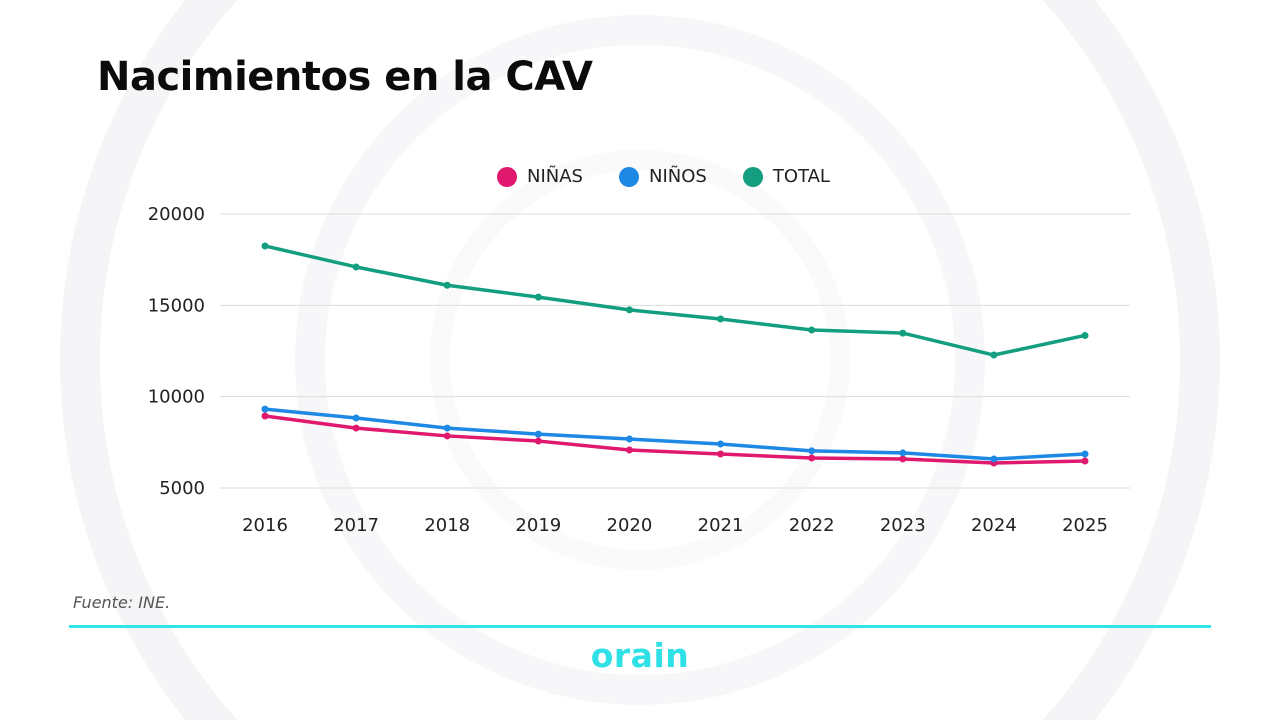 The height and width of the screenshot is (720, 1280). I want to click on x-tick-label: 2021, so click(721, 525).